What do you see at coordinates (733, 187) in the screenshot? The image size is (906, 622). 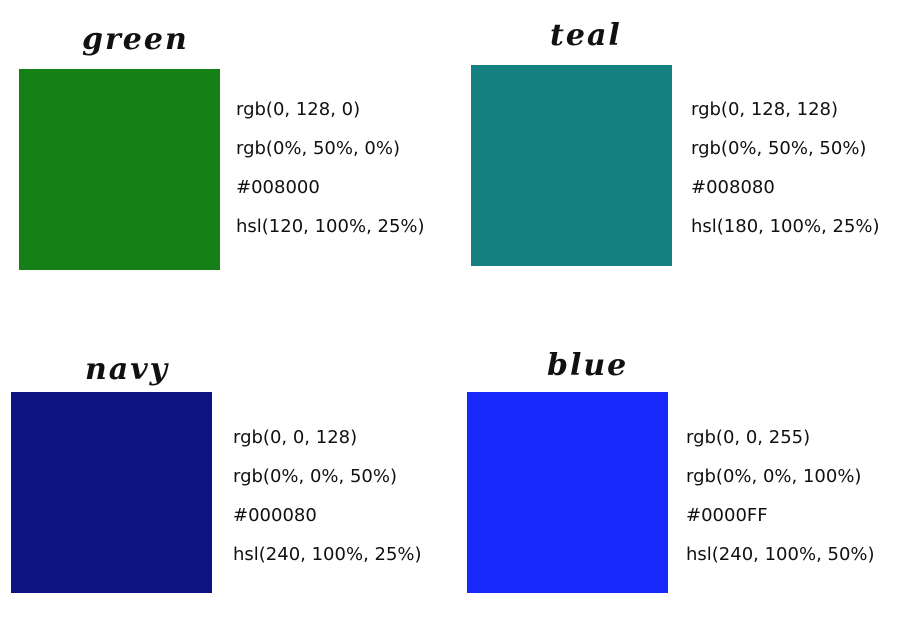 I see `hex-value: #008080` at bounding box center [733, 187].